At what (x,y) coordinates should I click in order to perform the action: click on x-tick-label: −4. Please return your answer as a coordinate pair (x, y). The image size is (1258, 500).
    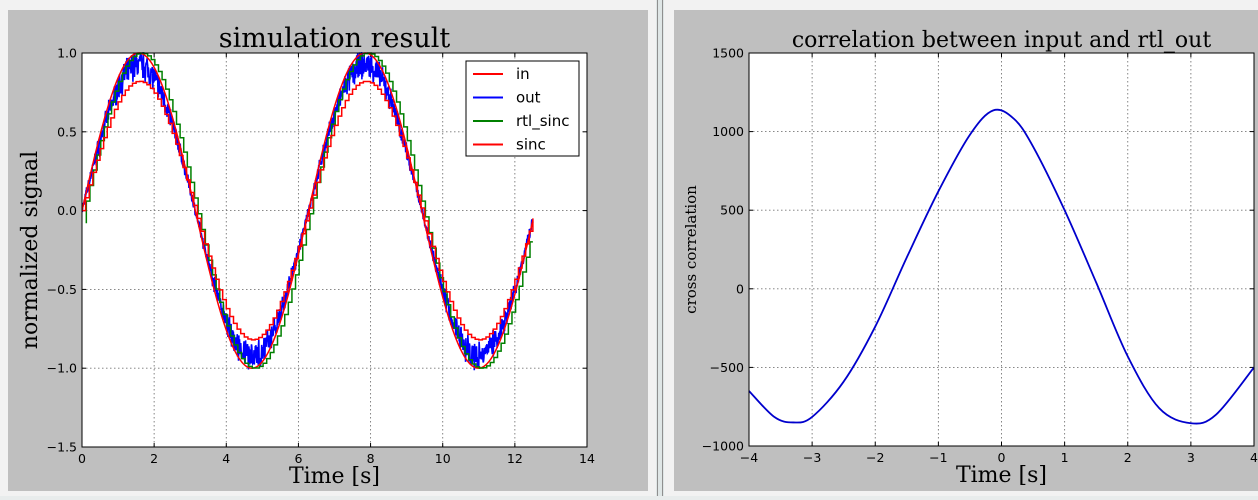
    Looking at the image, I should click on (749, 457).